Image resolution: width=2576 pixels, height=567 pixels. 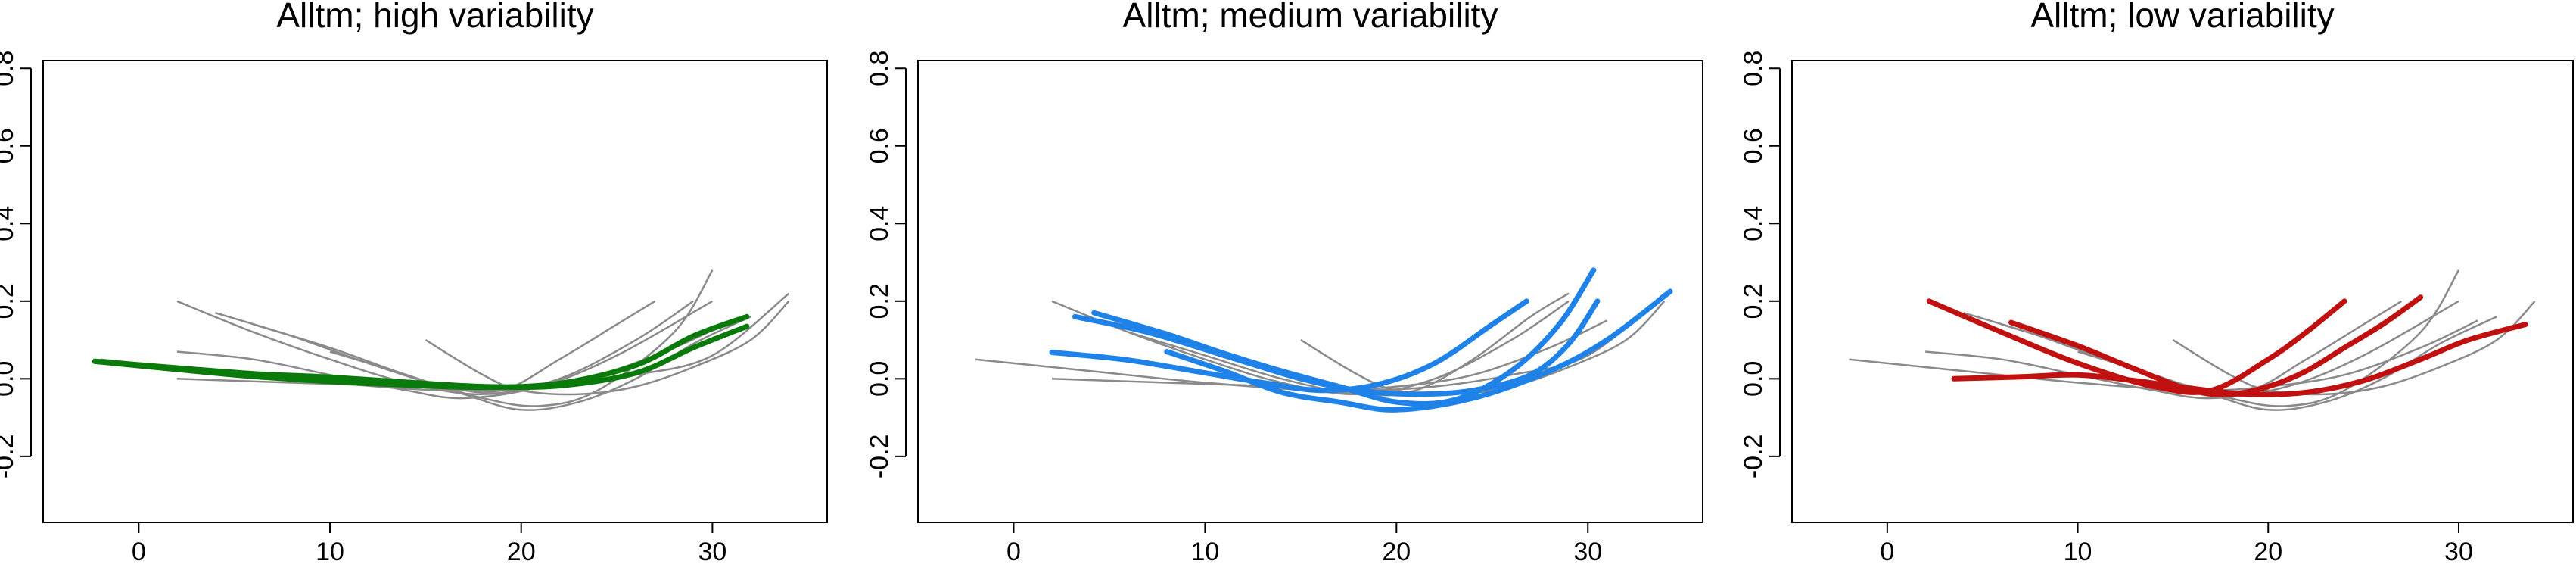 What do you see at coordinates (1310, 17) in the screenshot?
I see `chart-title: Alltm; medium variability` at bounding box center [1310, 17].